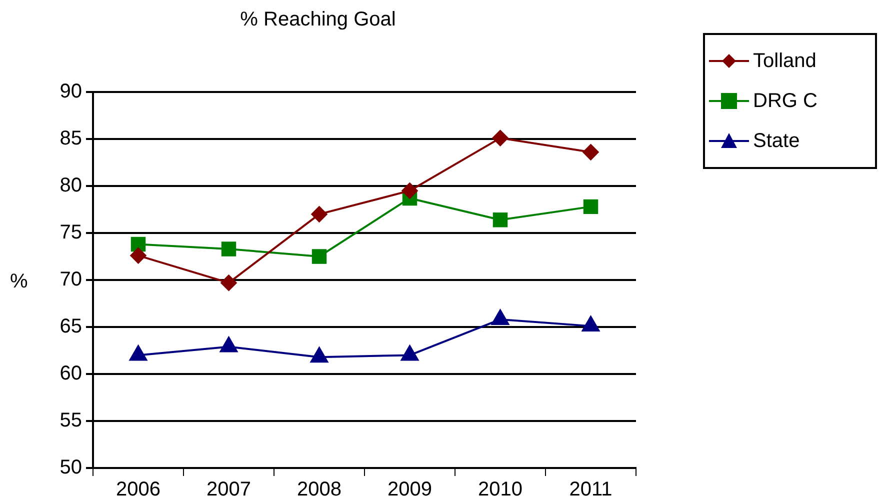 This screenshot has height=504, width=879. What do you see at coordinates (318, 19) in the screenshot?
I see `chart-title: % Reaching Goal` at bounding box center [318, 19].